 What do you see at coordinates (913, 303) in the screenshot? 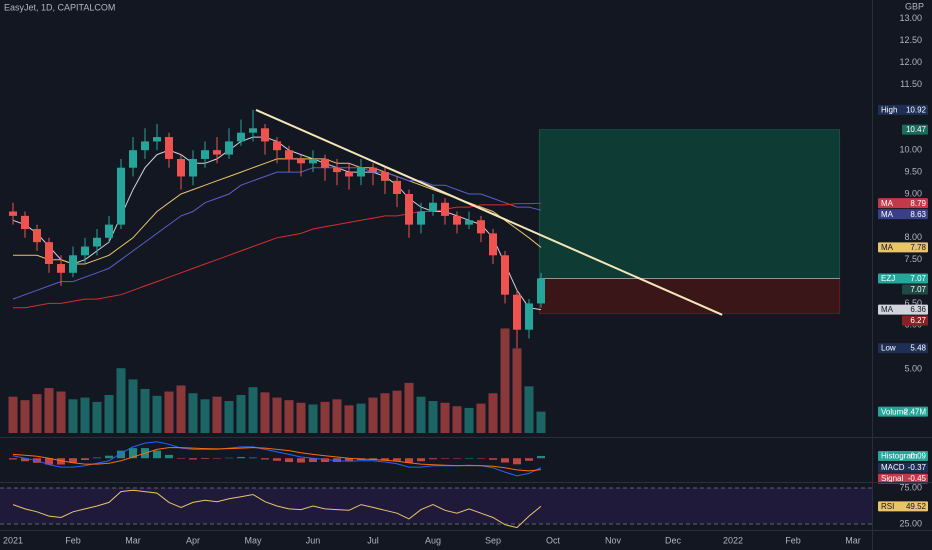
I see `y-tick-label: 6.50` at bounding box center [913, 303].